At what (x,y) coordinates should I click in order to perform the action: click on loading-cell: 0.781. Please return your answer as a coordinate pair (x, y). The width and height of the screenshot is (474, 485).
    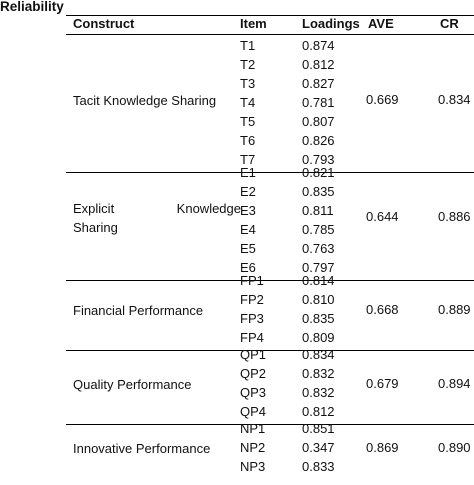
    Looking at the image, I should click on (318, 102).